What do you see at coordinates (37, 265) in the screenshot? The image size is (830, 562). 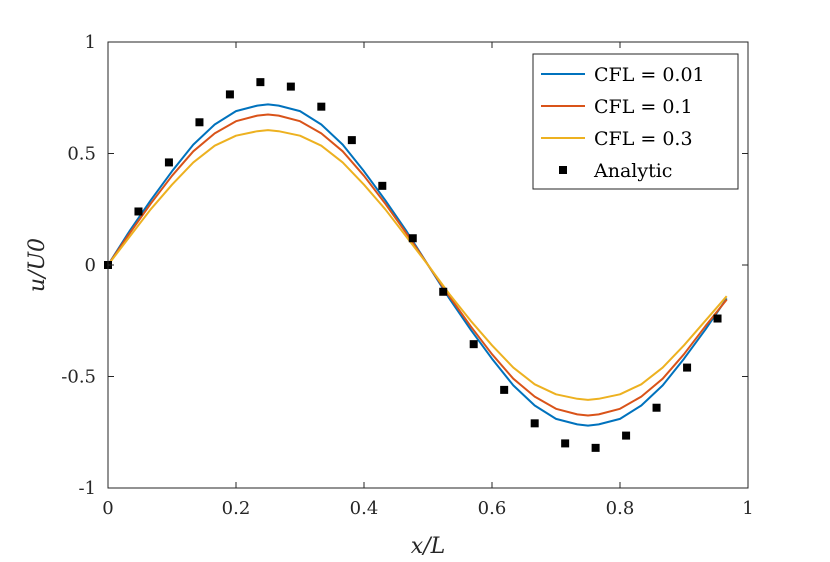 I see `y-axis-label: u/U0` at bounding box center [37, 265].